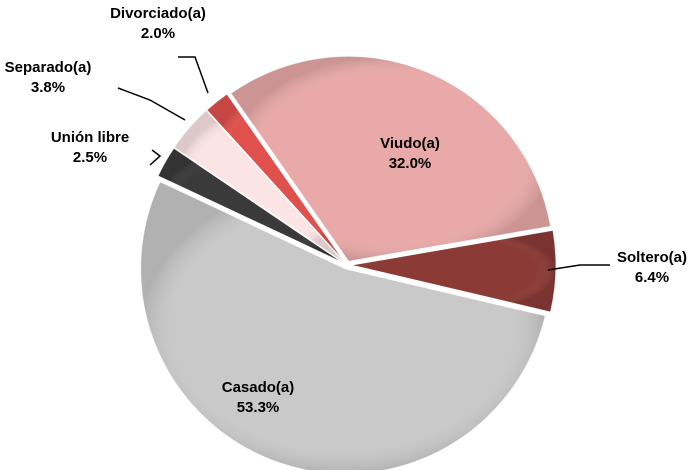  Describe the element at coordinates (90, 157) in the screenshot. I see `slice-value: 2.5%` at that location.